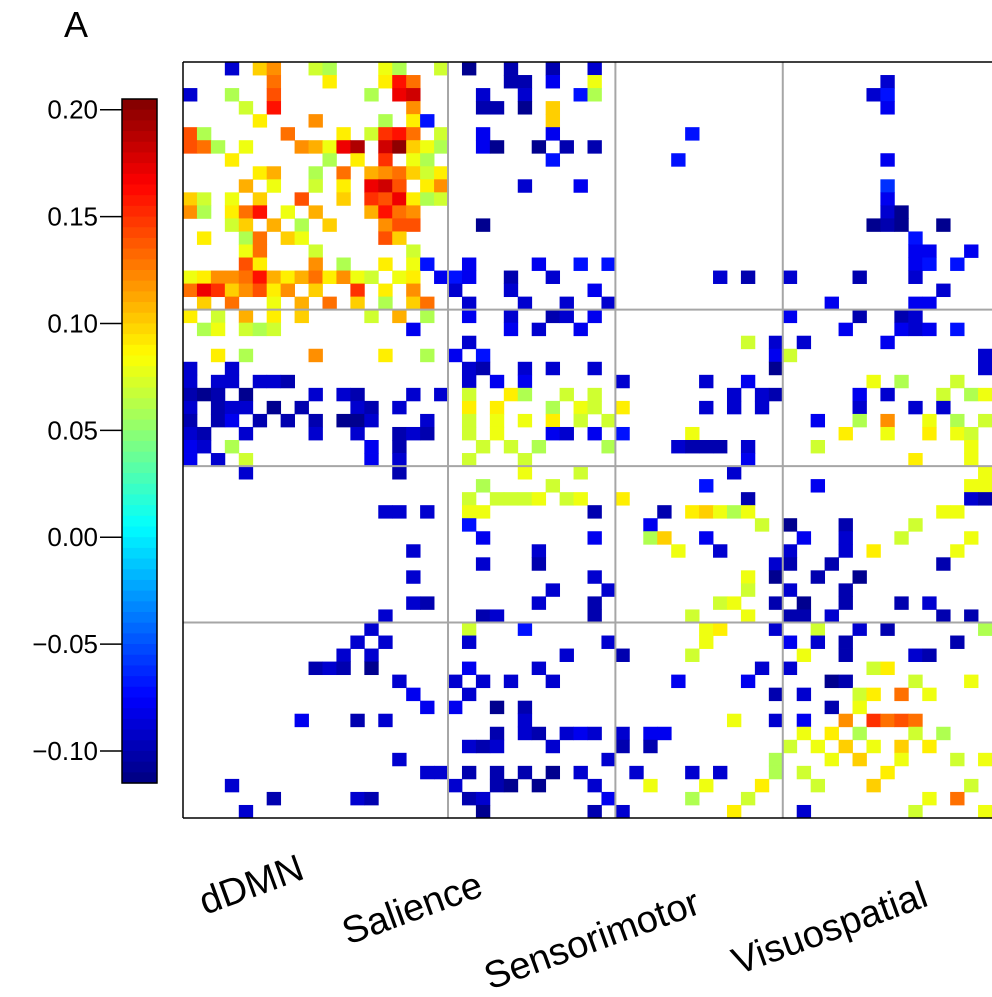 Image resolution: width=992 pixels, height=997 pixels. Describe the element at coordinates (72, 217) in the screenshot. I see `colorbar-tick-label: 0.15` at that location.